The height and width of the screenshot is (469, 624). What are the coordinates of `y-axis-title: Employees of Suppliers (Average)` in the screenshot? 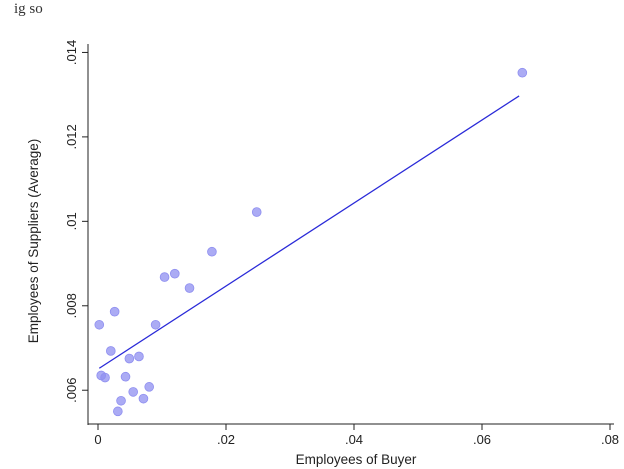 It's located at (33, 241).